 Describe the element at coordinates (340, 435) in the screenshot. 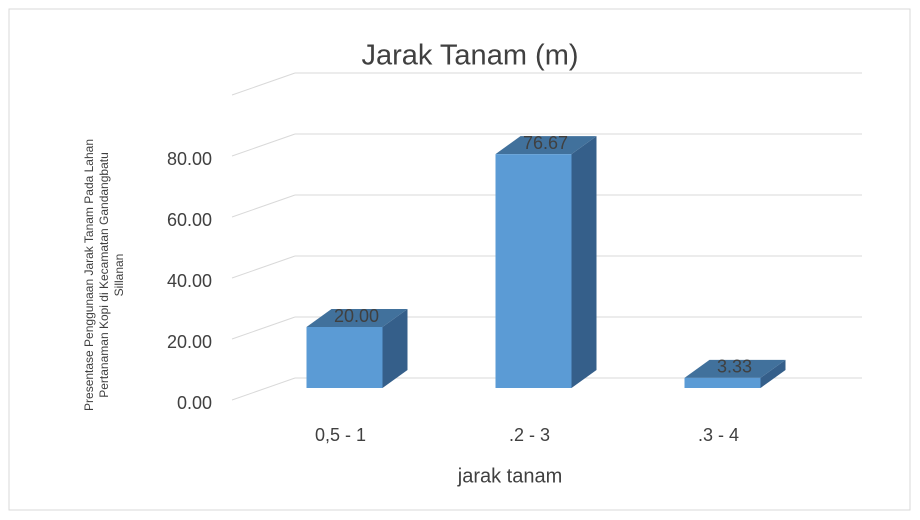

I see `x-tick-label: 0,5 - 1` at that location.